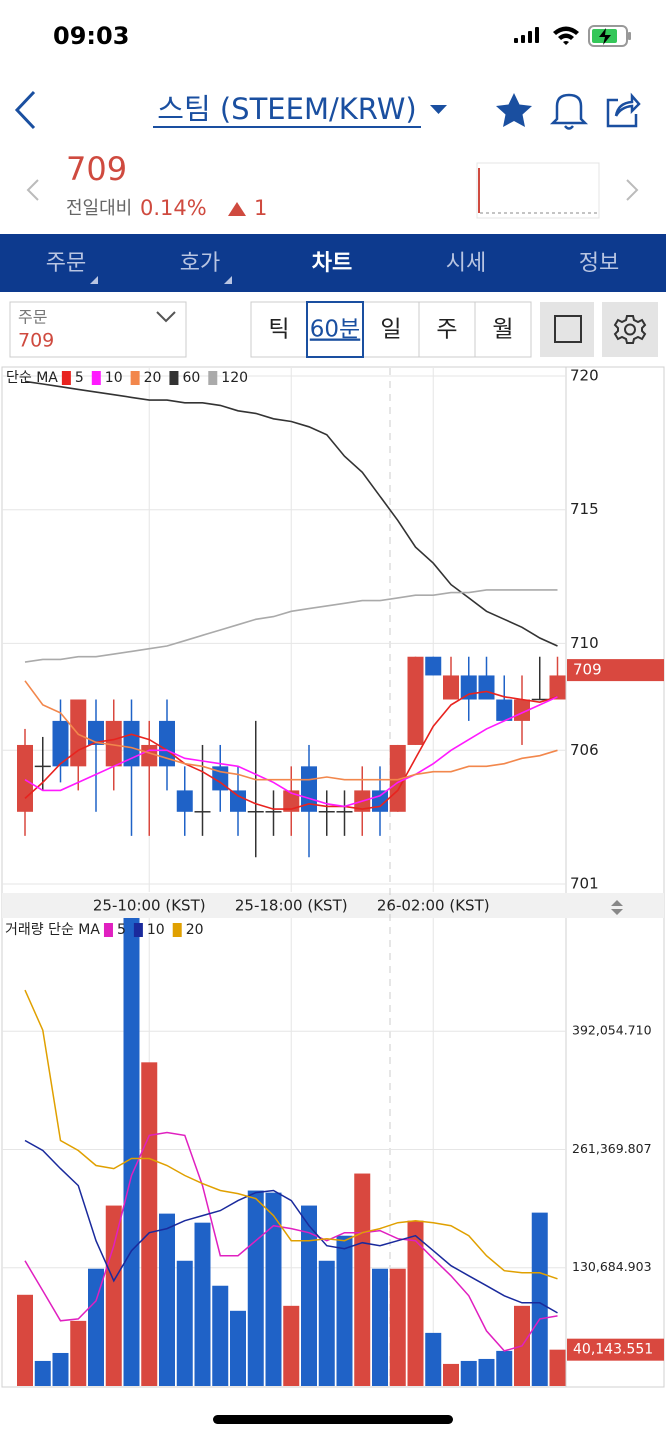 This screenshot has width=666, height=1441. I want to click on settings-icon, so click(630, 329).